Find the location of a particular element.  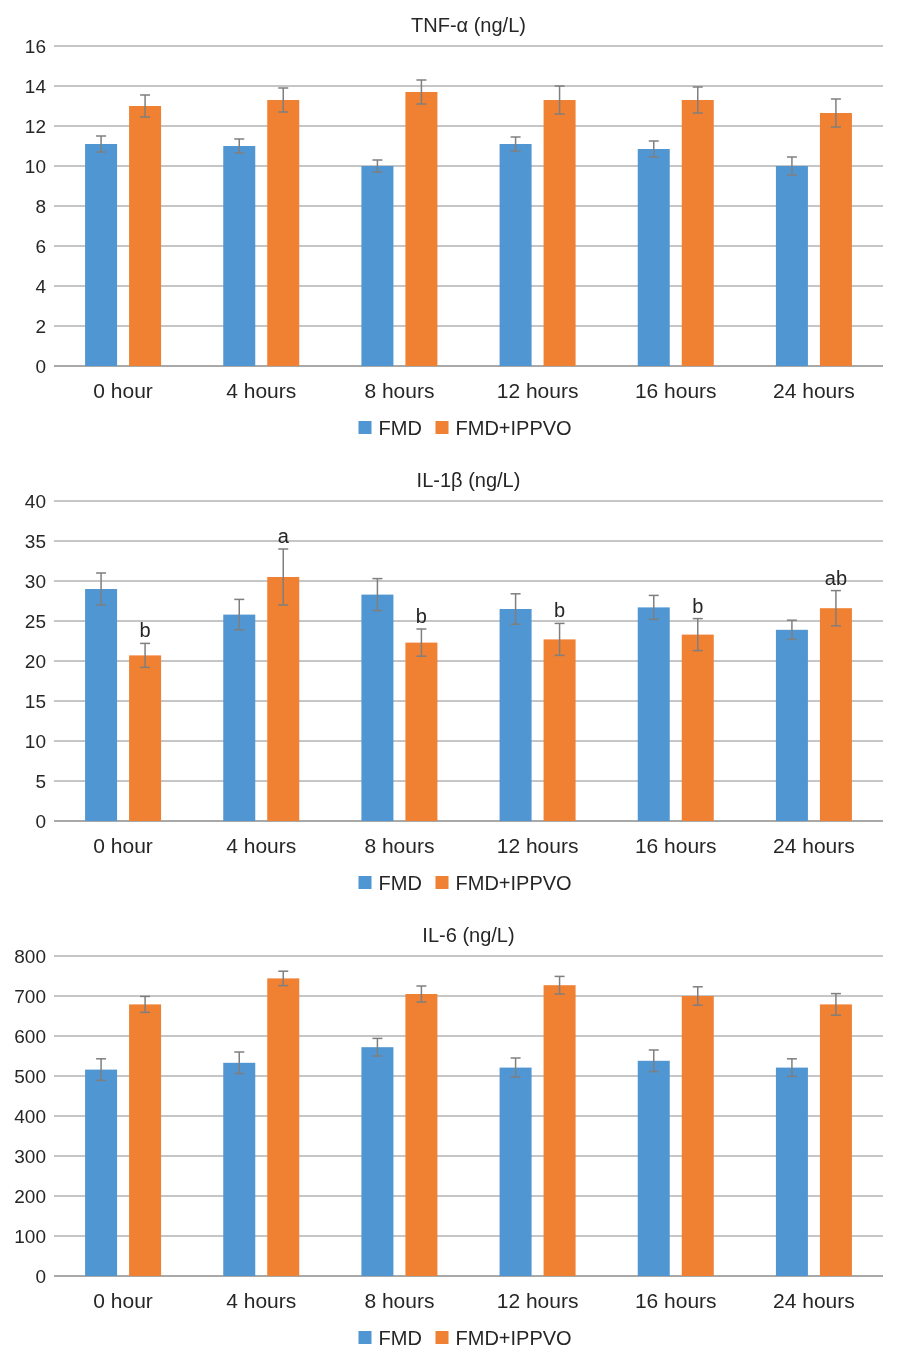

y-tick-label: 400 is located at coordinates (30, 1116).